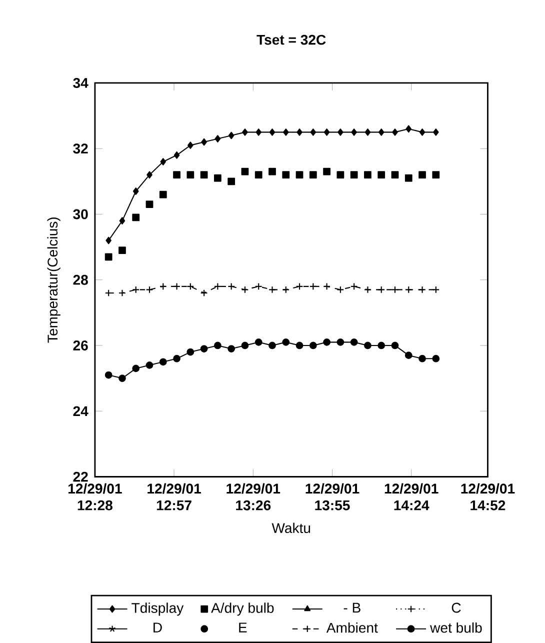 Image resolution: width=545 pixels, height=643 pixels. I want to click on y-tick-label: 26, so click(80, 345).